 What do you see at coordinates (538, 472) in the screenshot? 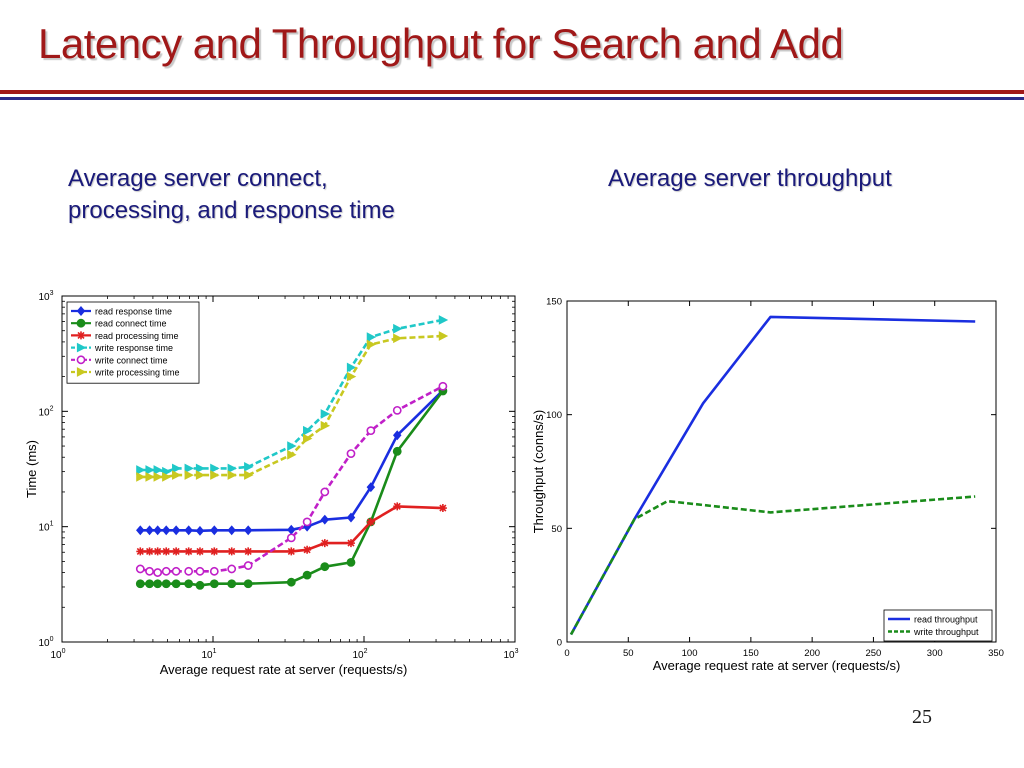
I see `throughput-y-axis-label: Throughput (conns/s)` at bounding box center [538, 472].